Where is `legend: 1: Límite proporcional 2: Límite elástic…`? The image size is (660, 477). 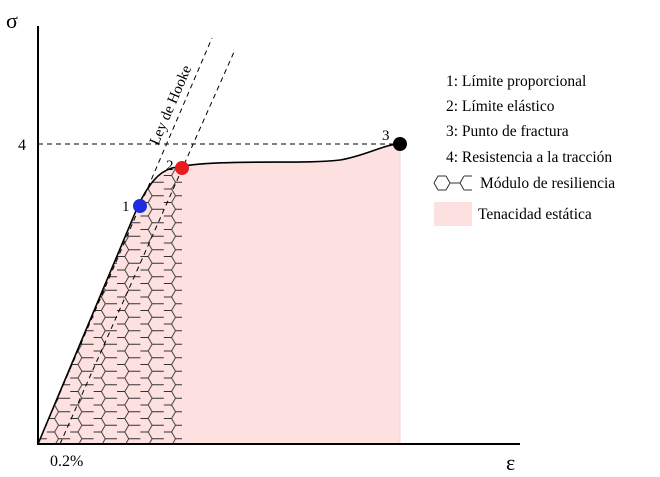 legend: 1: Límite proporcional 2: Límite elástic… is located at coordinates (524, 149).